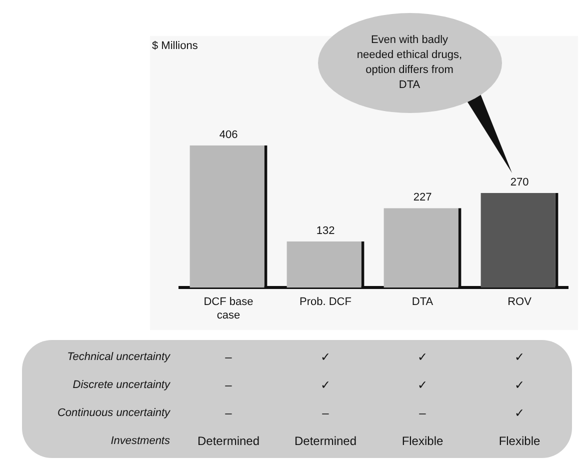  What do you see at coordinates (121, 385) in the screenshot?
I see `category-label: Discrete uncertainty` at bounding box center [121, 385].